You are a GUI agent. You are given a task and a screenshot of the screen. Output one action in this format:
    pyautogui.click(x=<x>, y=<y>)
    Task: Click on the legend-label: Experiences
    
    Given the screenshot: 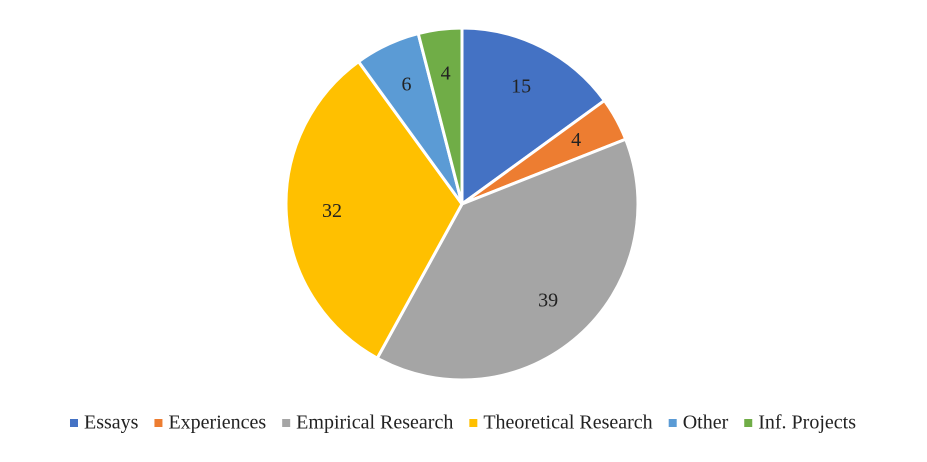 What is the action you would take?
    pyautogui.click(x=217, y=423)
    